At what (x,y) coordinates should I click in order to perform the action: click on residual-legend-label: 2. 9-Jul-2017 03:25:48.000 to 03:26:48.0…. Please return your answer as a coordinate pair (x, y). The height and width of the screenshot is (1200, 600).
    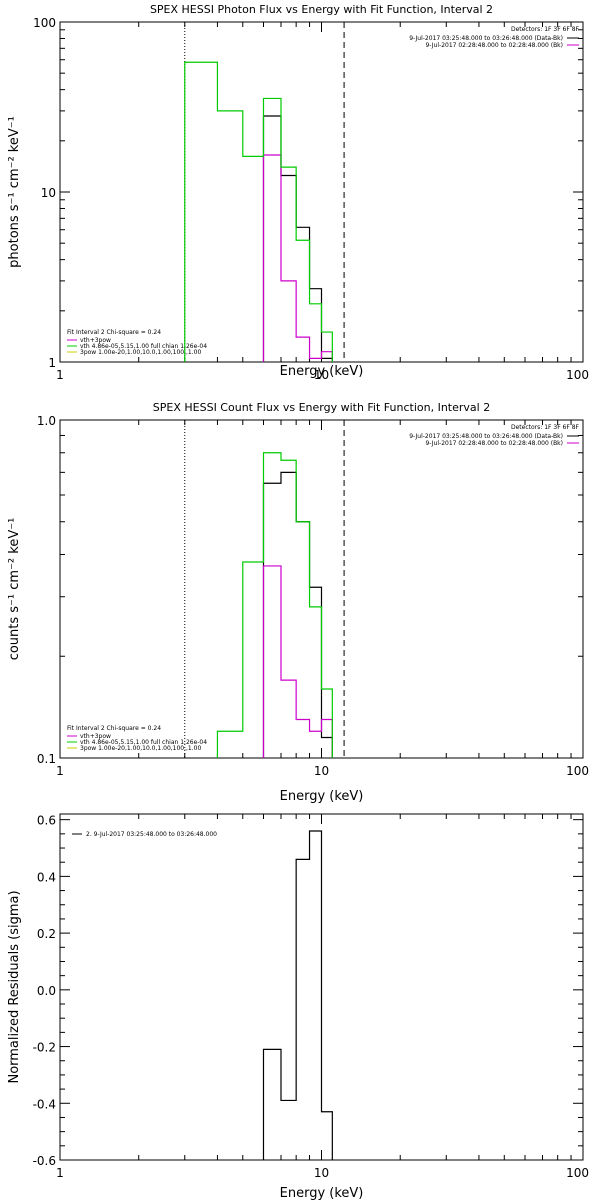
    Looking at the image, I should click on (151, 834).